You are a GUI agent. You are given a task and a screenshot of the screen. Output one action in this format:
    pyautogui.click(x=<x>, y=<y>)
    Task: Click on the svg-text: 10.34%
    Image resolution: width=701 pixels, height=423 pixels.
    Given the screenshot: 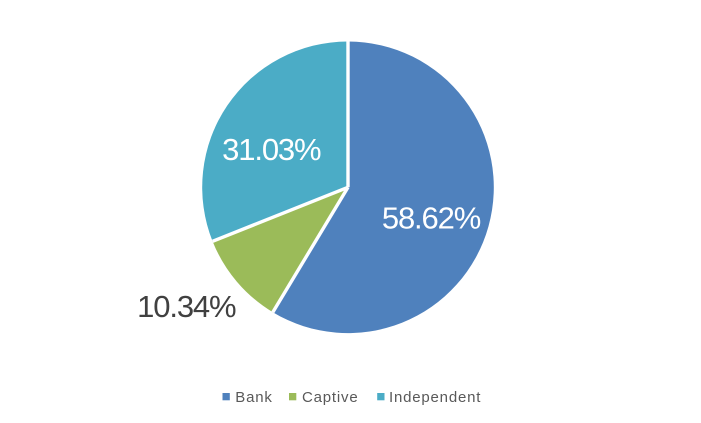 What is the action you would take?
    pyautogui.click(x=186, y=306)
    